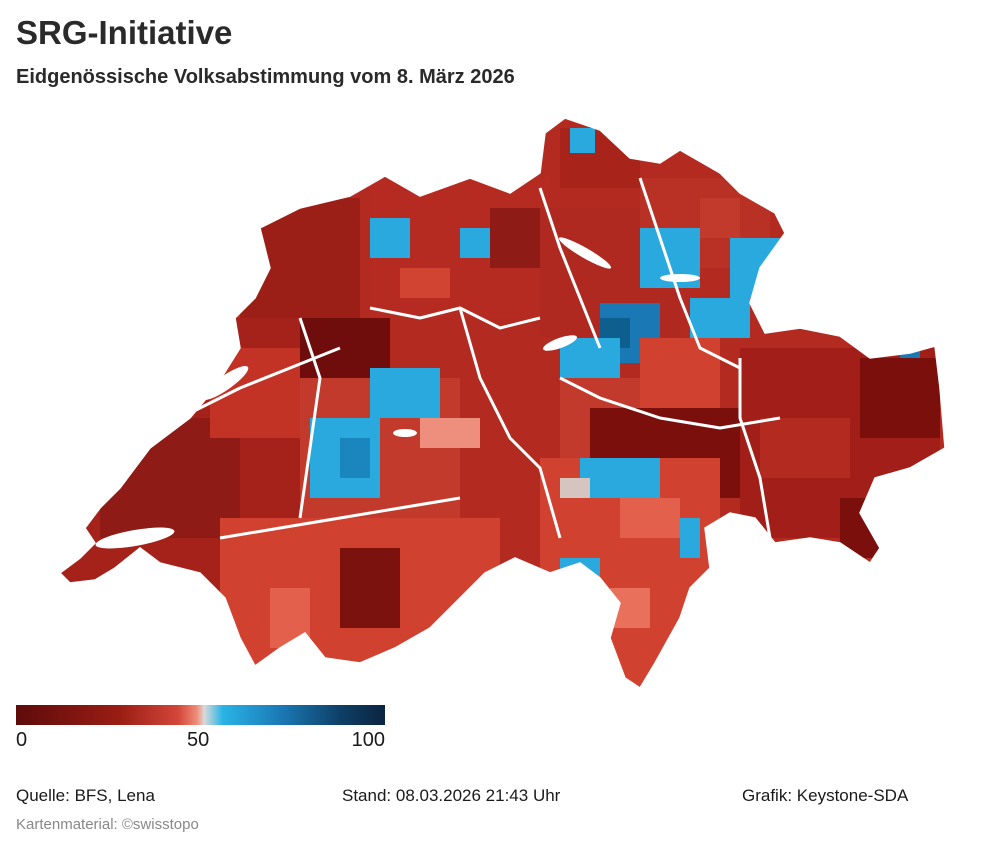  I want to click on legend-ticks: 0 50 100, so click(200, 738).